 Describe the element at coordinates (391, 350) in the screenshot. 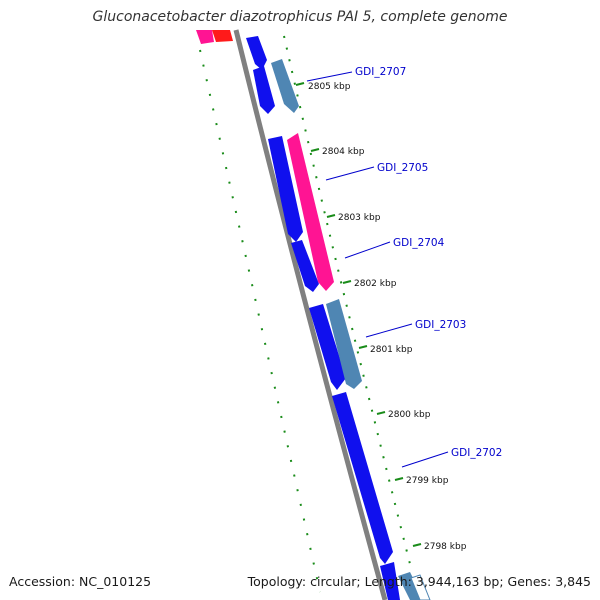

I see `tick-label: 2801 kbp` at that location.